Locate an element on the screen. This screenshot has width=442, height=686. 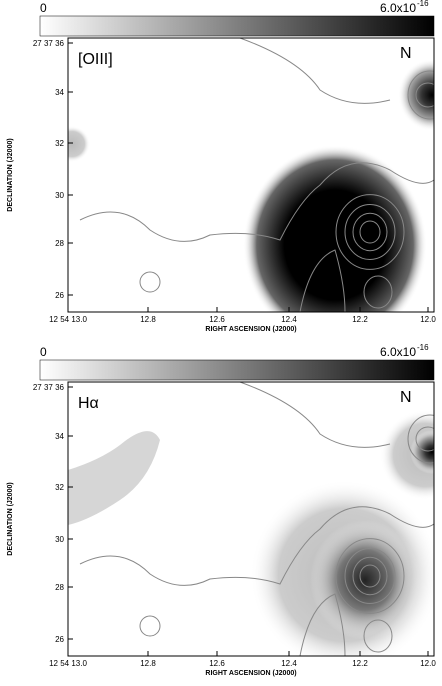
line-label: Hα is located at coordinates (88, 403).